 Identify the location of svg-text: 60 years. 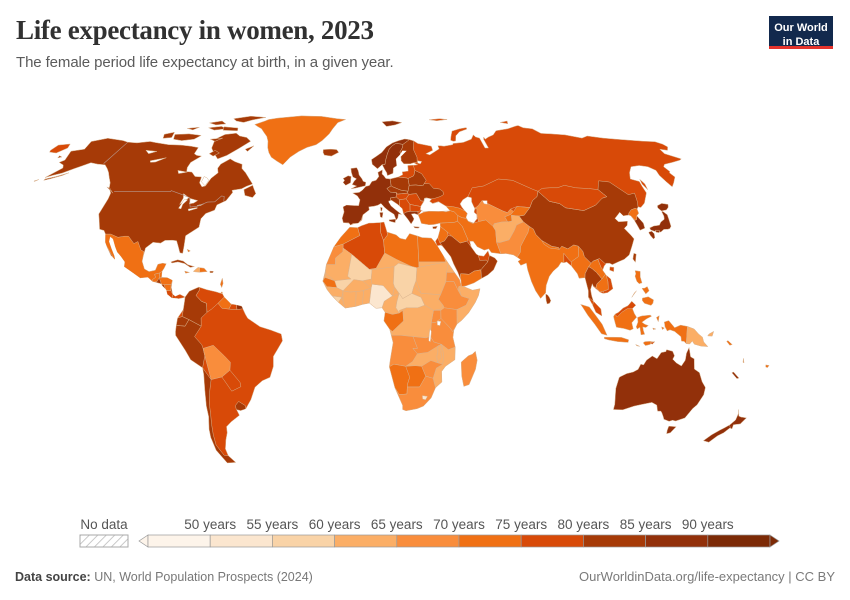
(335, 524).